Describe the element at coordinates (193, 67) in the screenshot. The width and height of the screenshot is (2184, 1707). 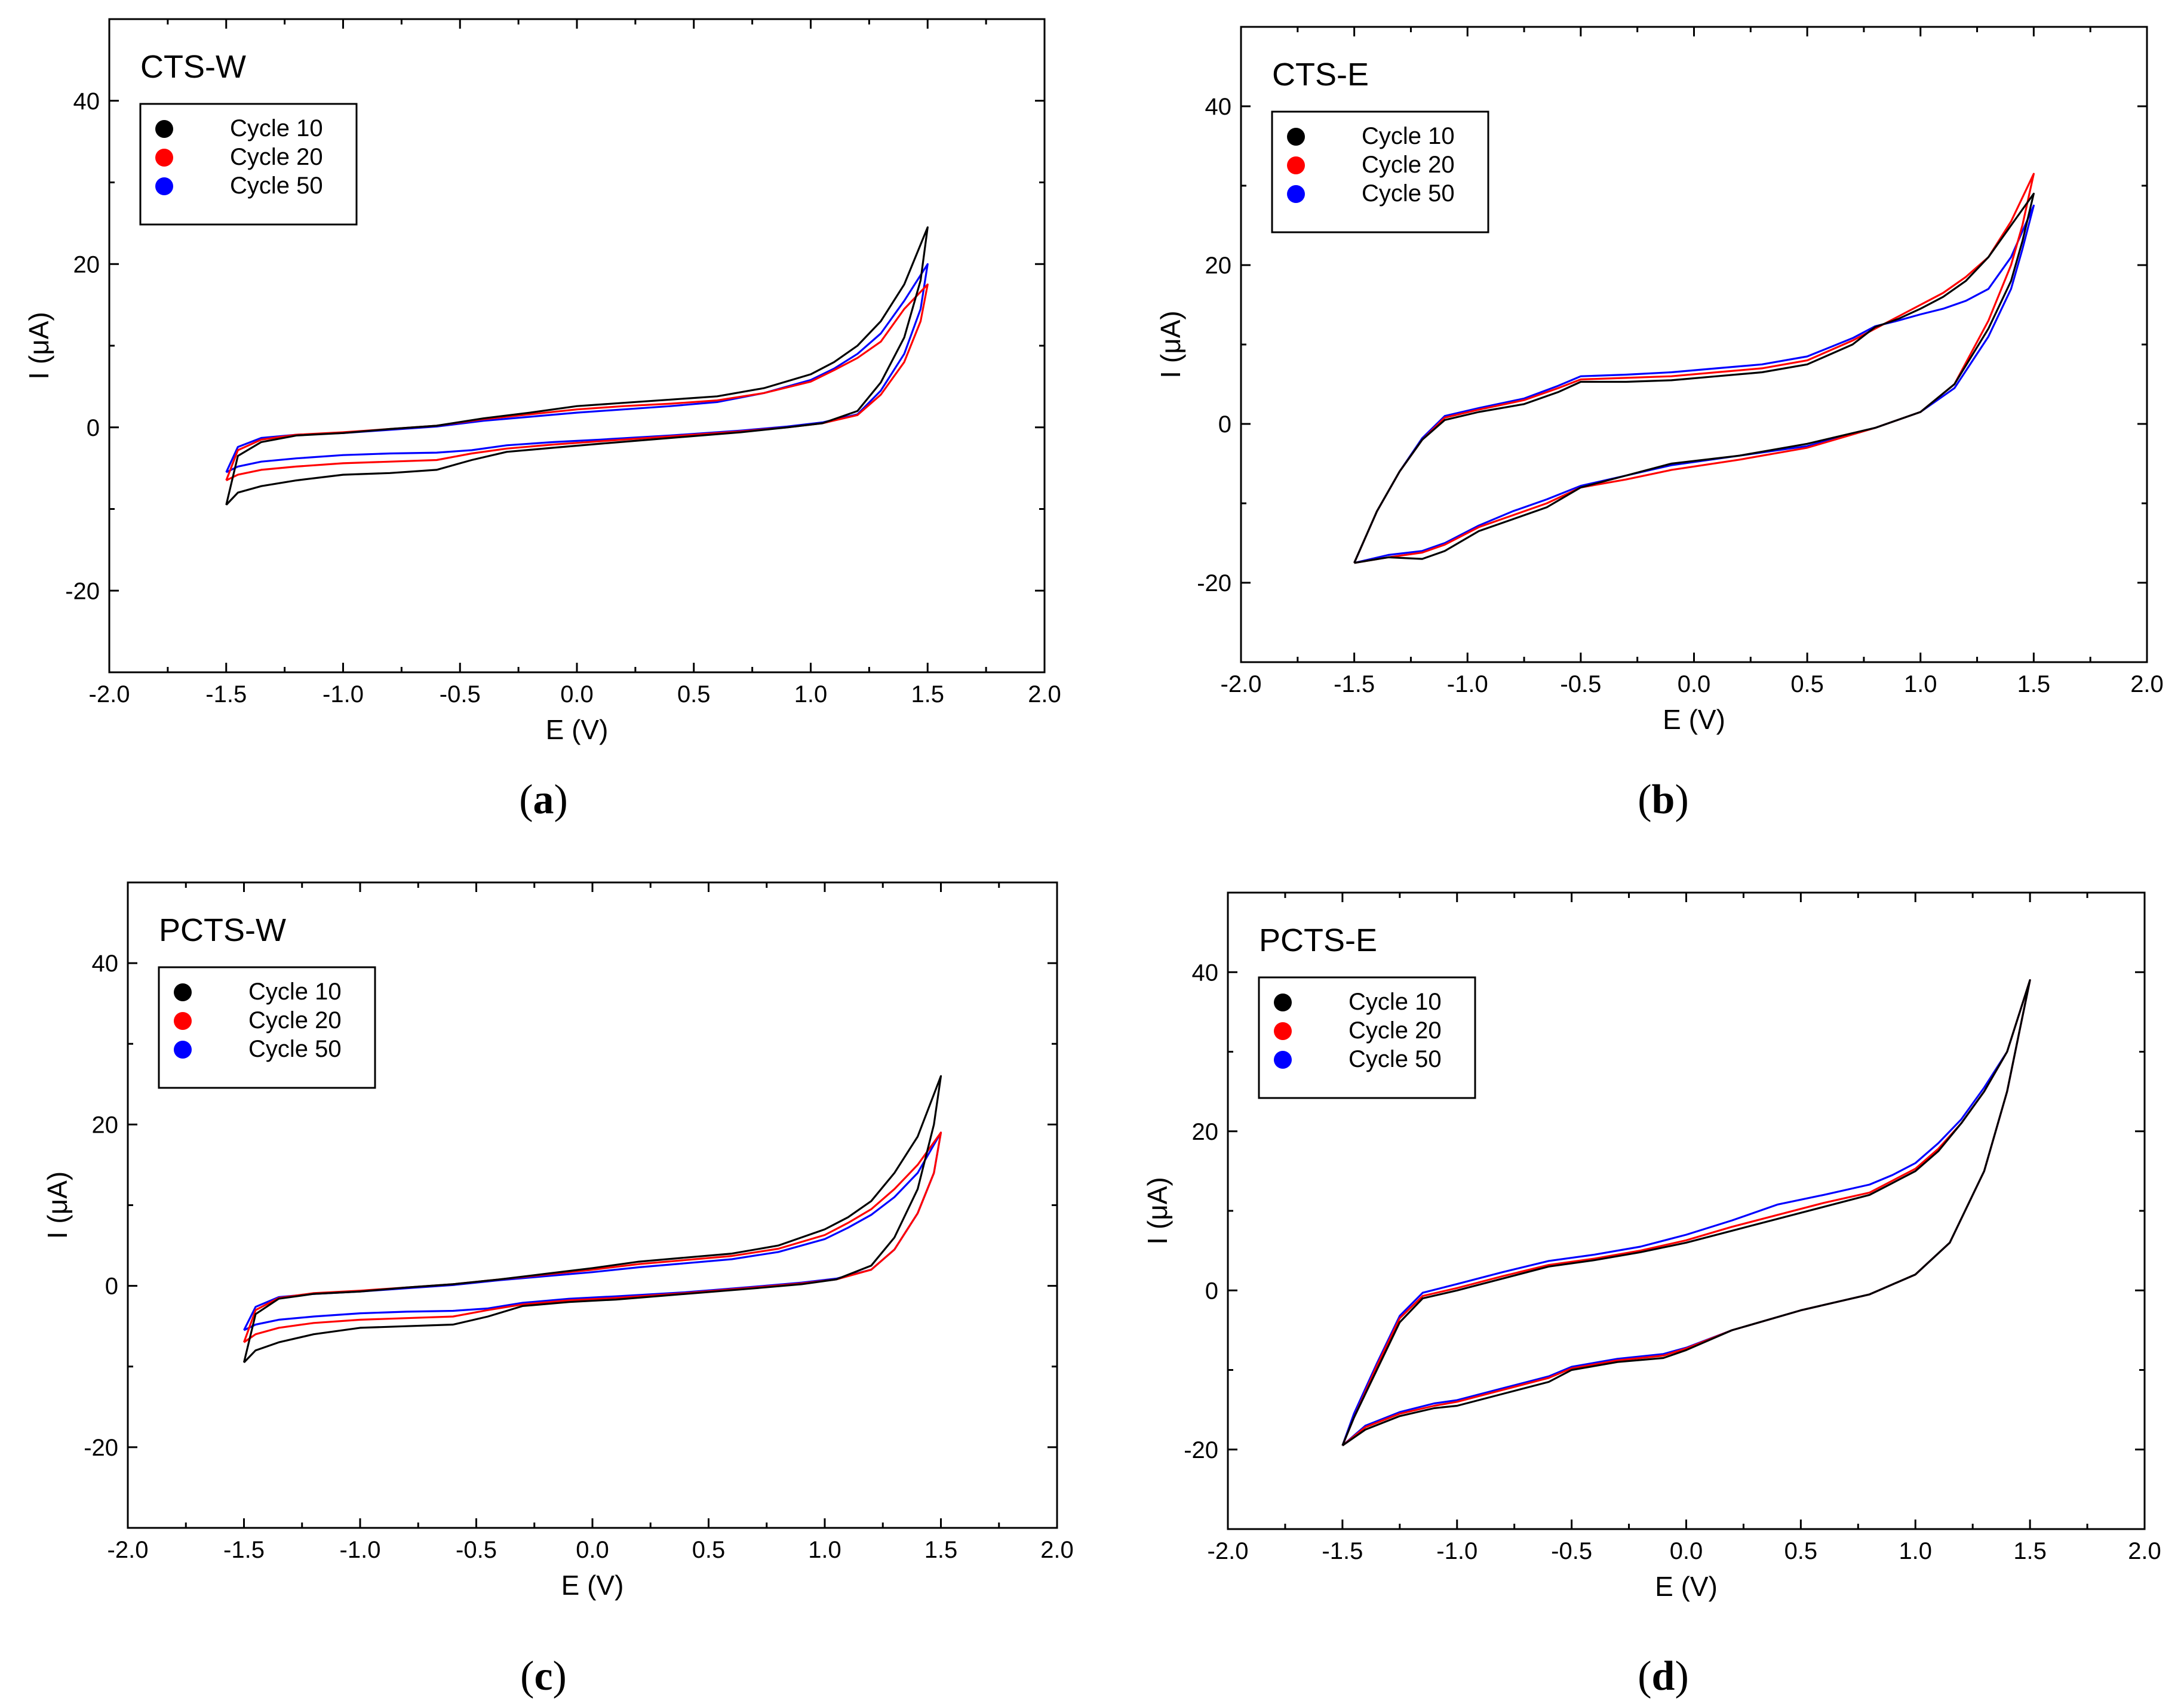
I see `panel-title: CTS-W` at that location.